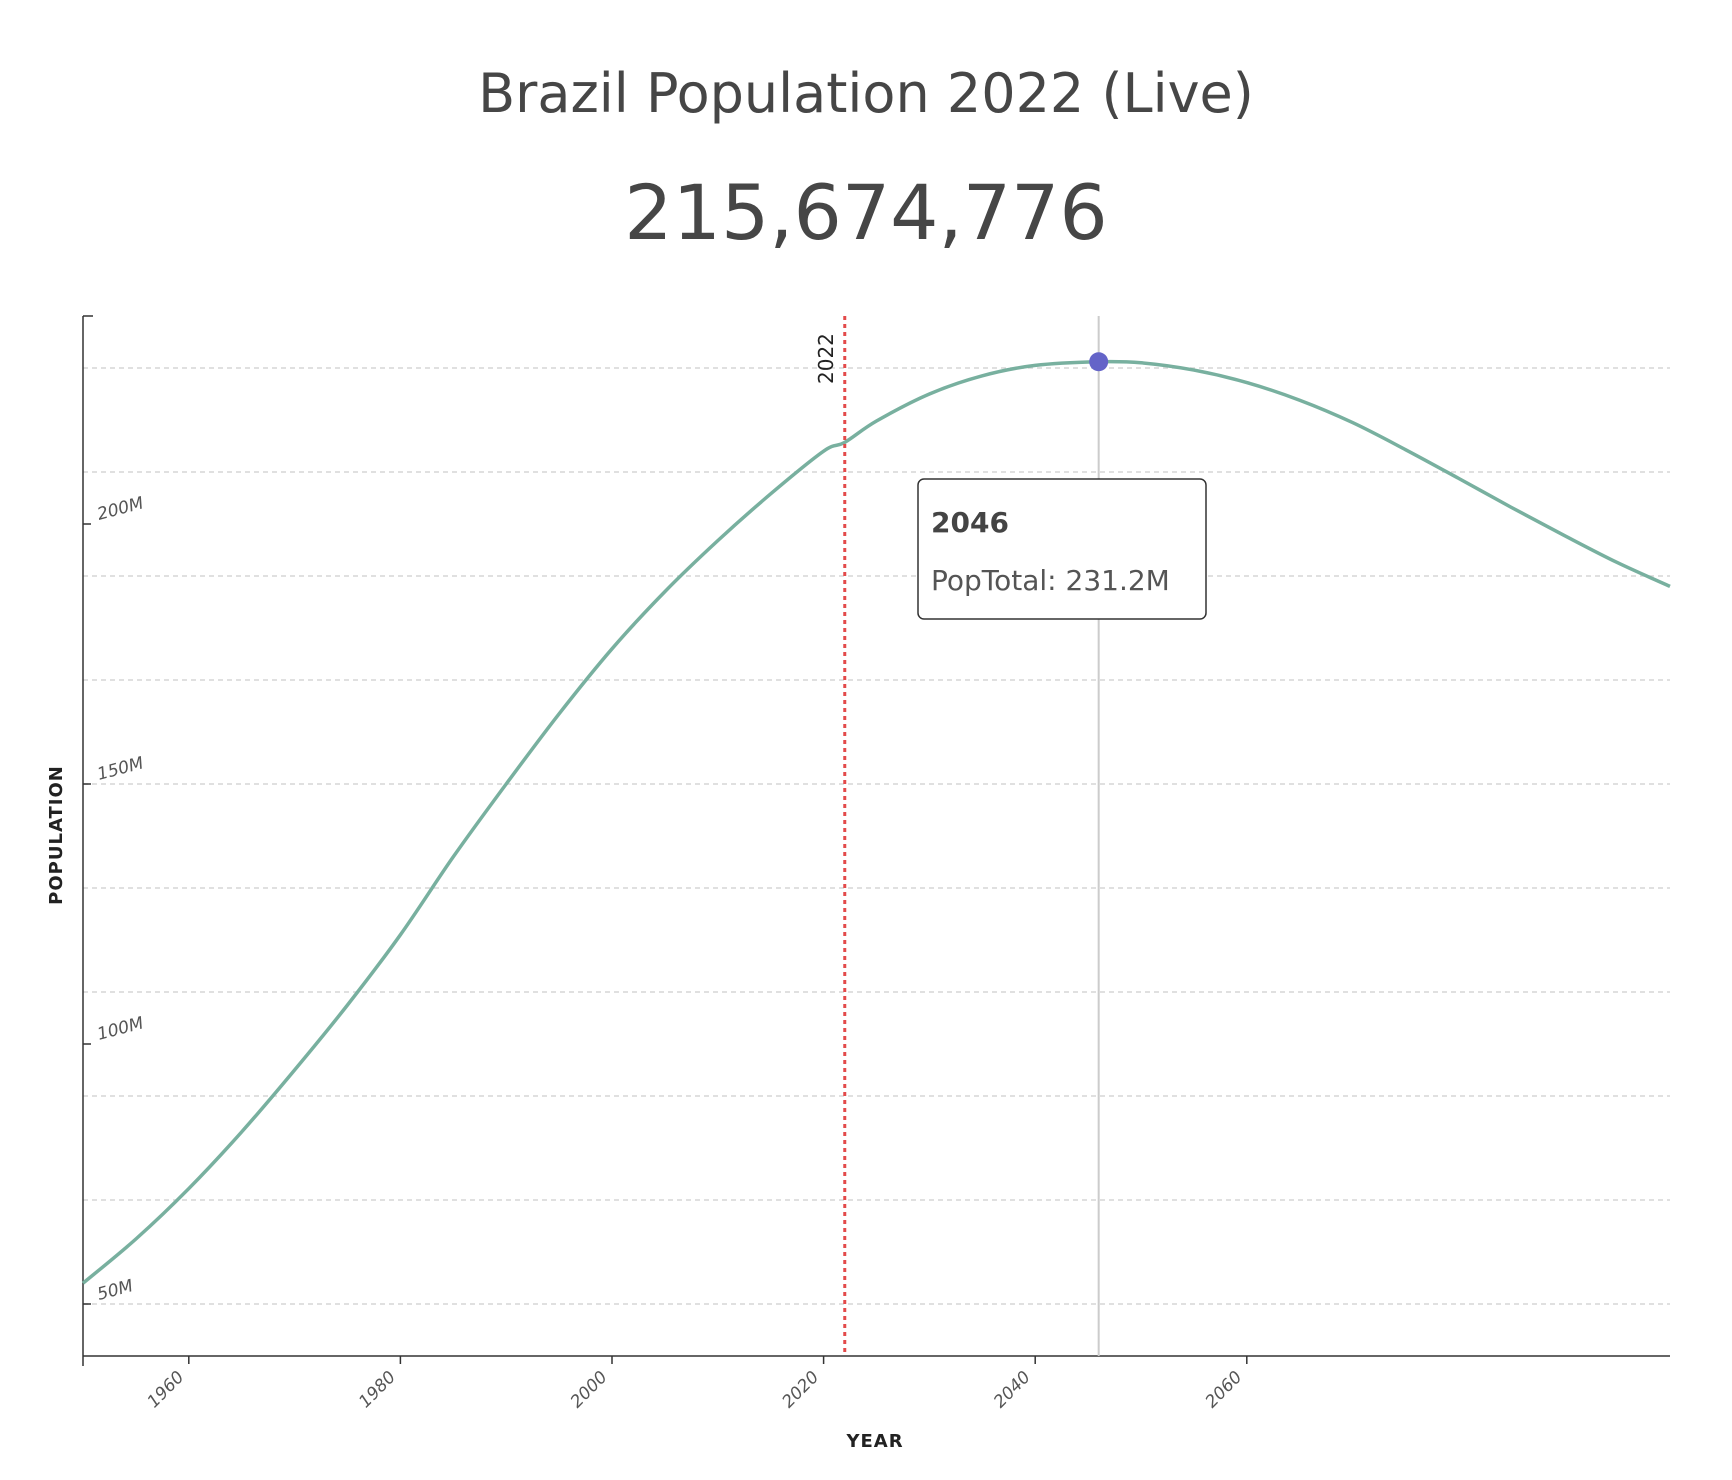 The image size is (1732, 1480). I want to click on y-tick-label: 150M, so click(120, 769).